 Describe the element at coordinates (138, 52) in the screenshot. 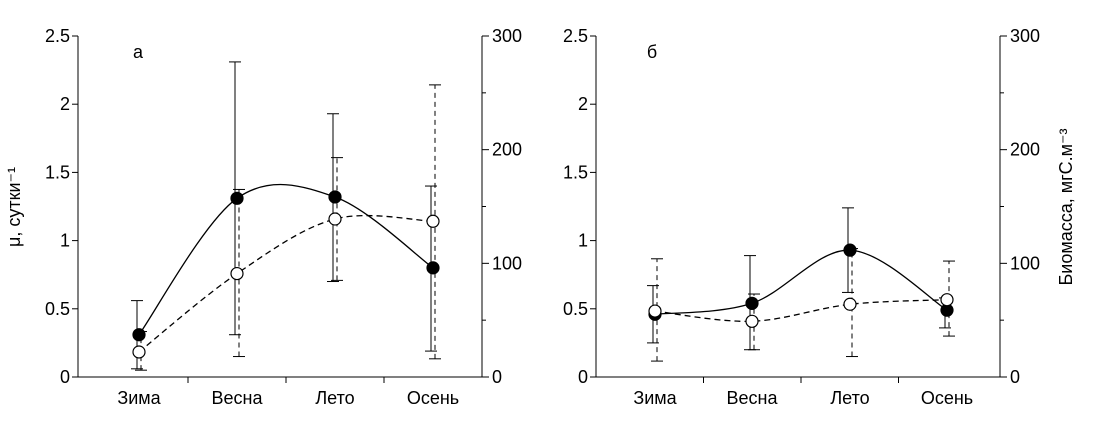

I see `panel-label: а` at that location.